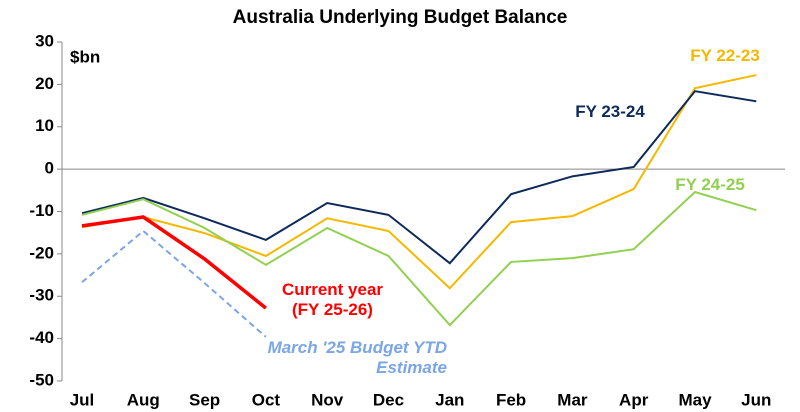  Describe the element at coordinates (41, 337) in the screenshot. I see `y-tick-label: -40` at that location.